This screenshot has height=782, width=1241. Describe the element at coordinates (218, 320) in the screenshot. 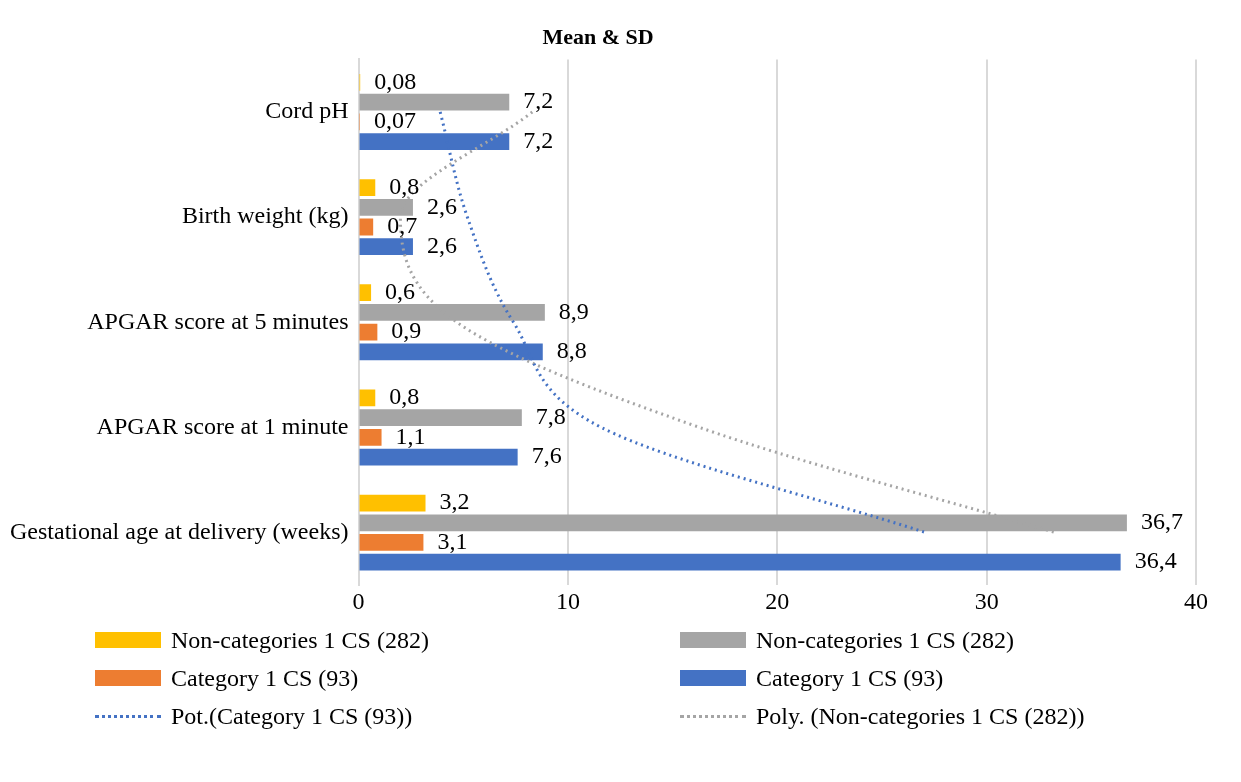

I see `y-tick-label: APGAR score at 5 minutes` at that location.